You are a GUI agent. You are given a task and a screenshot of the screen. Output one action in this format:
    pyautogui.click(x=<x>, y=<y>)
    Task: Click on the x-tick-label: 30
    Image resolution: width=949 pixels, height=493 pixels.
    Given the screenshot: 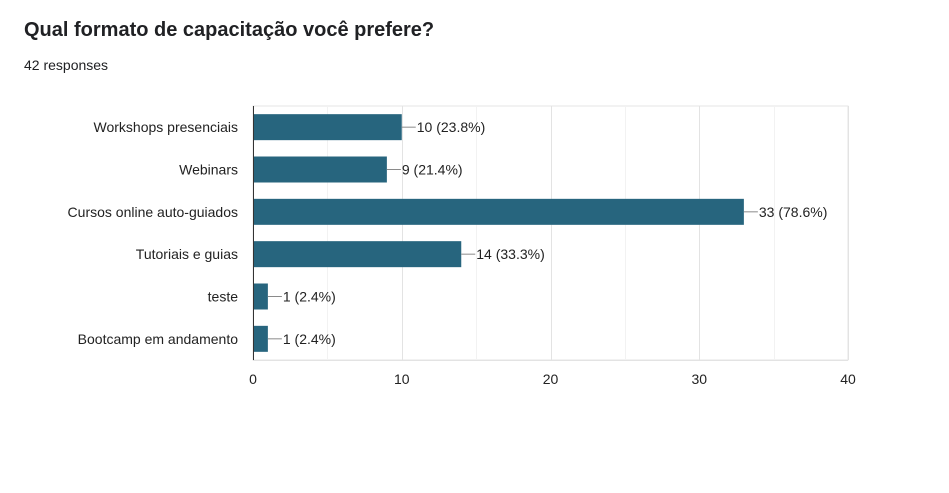 What is the action you would take?
    pyautogui.click(x=699, y=379)
    